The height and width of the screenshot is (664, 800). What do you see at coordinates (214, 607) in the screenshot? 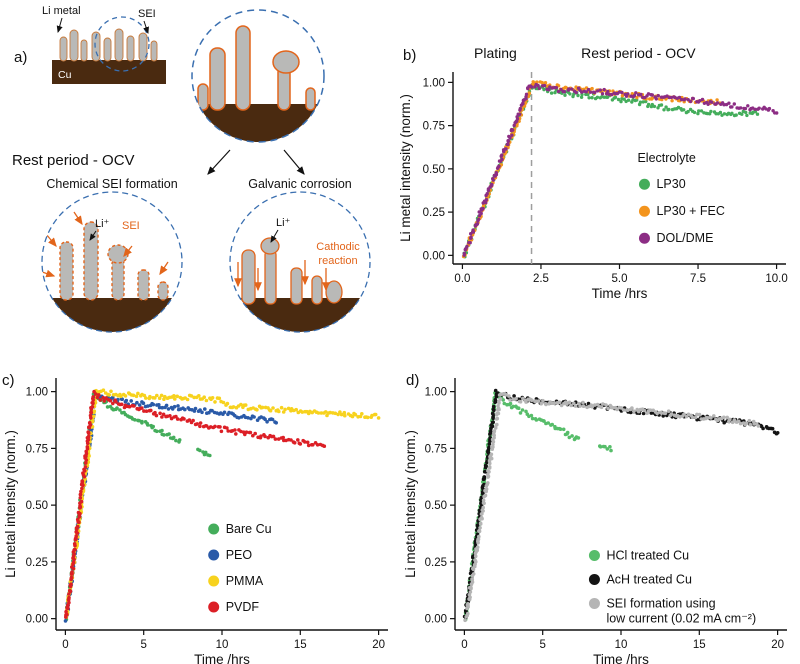
I see `legend-swatch-PVDF` at bounding box center [214, 607].